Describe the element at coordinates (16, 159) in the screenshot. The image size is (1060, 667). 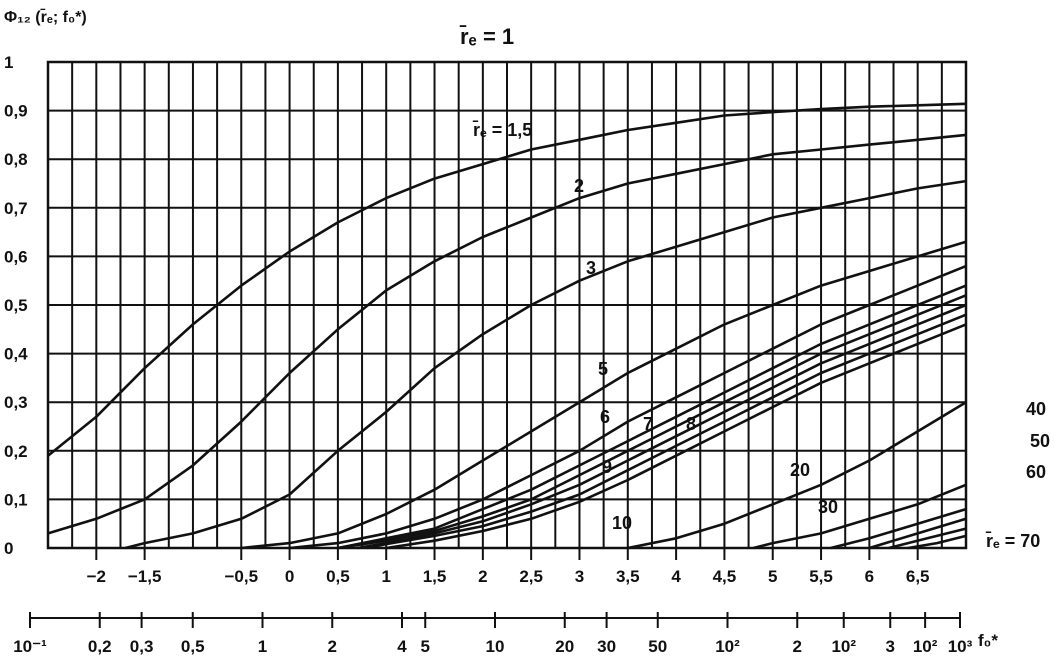
I see `y-tick-label: 0,8` at that location.